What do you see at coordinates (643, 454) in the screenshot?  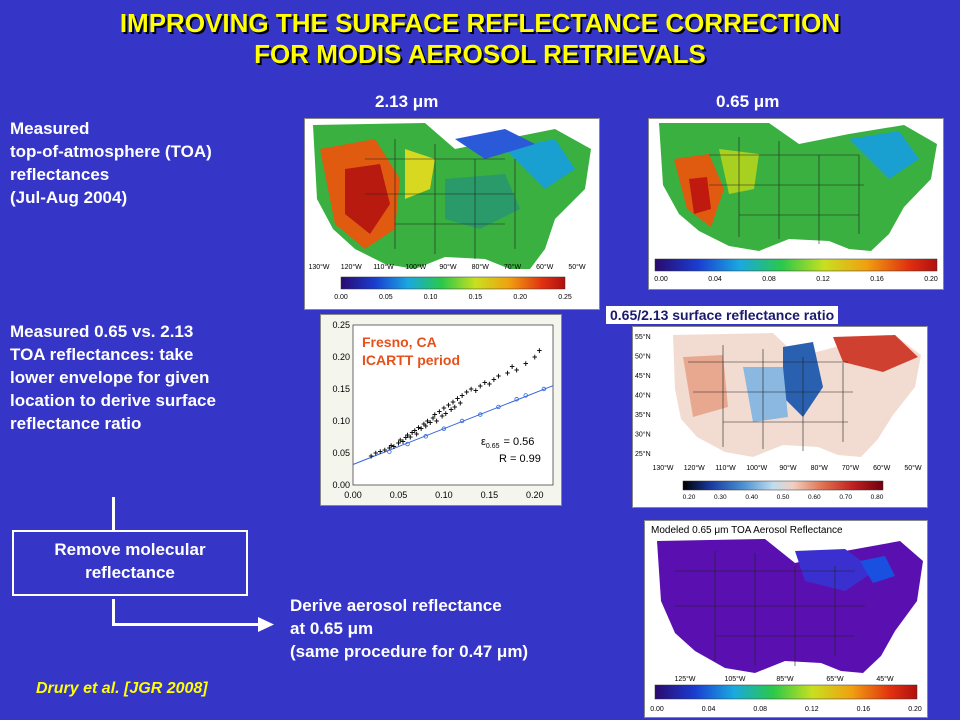 I see `lat-tick-ratio: 25°N` at bounding box center [643, 454].